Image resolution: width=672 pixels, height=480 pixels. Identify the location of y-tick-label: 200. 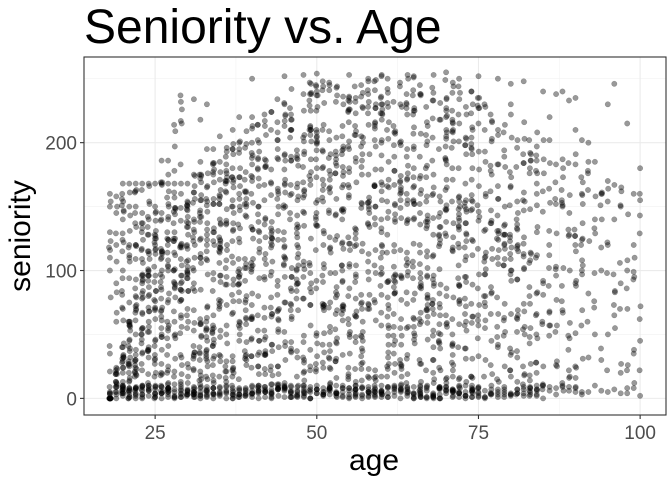
(61, 144).